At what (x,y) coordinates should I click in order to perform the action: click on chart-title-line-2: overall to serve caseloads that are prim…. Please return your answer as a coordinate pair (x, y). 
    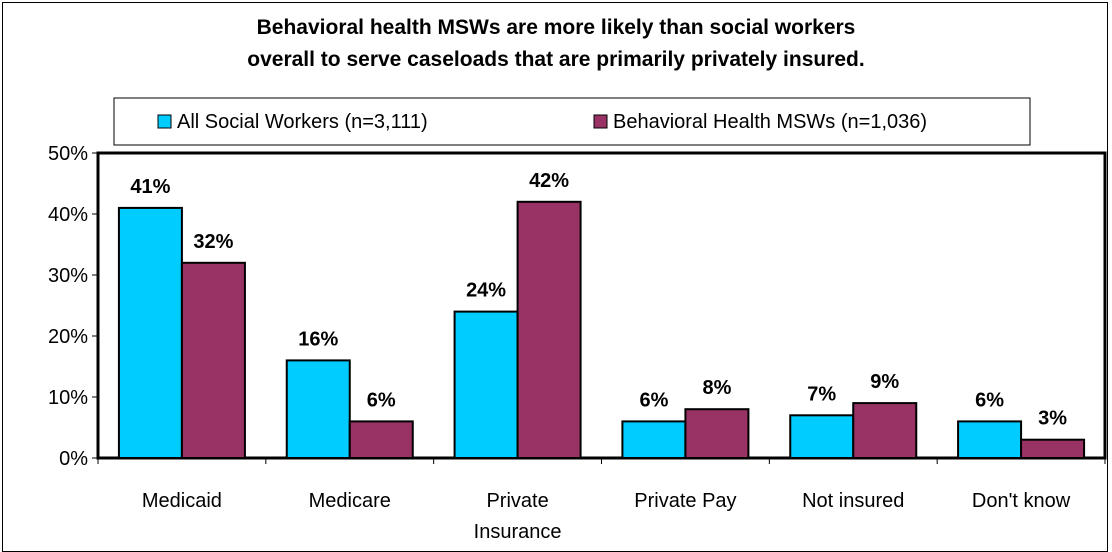
    Looking at the image, I should click on (556, 59).